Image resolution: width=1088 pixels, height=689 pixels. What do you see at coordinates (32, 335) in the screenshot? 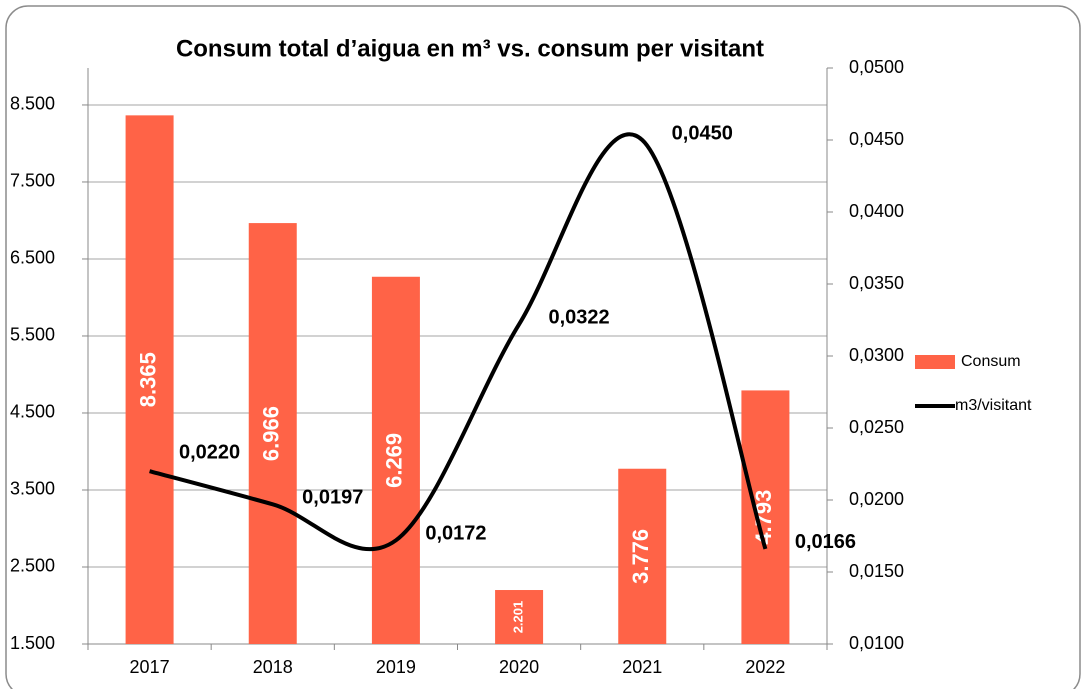
I see `y-tick-label: 5.500` at bounding box center [32, 335].